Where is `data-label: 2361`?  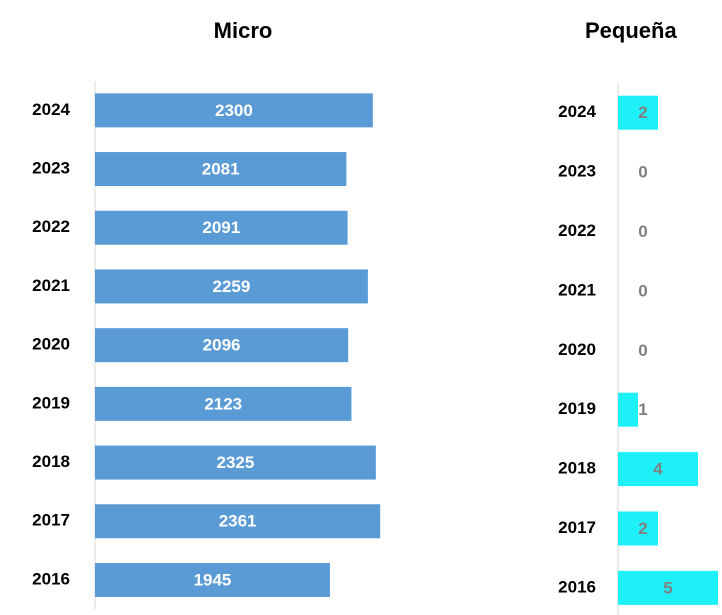 data-label: 2361 is located at coordinates (238, 521).